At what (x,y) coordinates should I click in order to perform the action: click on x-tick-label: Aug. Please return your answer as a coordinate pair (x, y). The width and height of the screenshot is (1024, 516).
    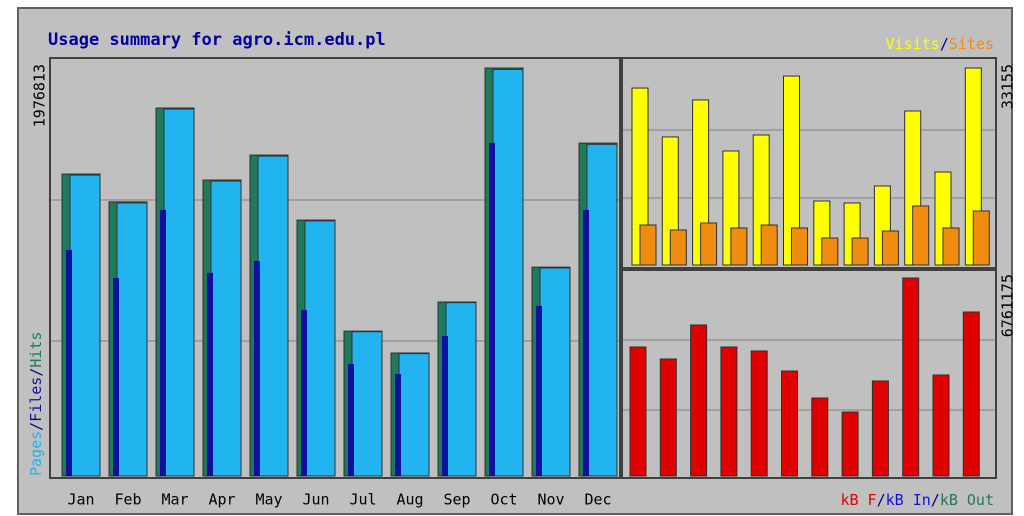
    Looking at the image, I should click on (409, 500).